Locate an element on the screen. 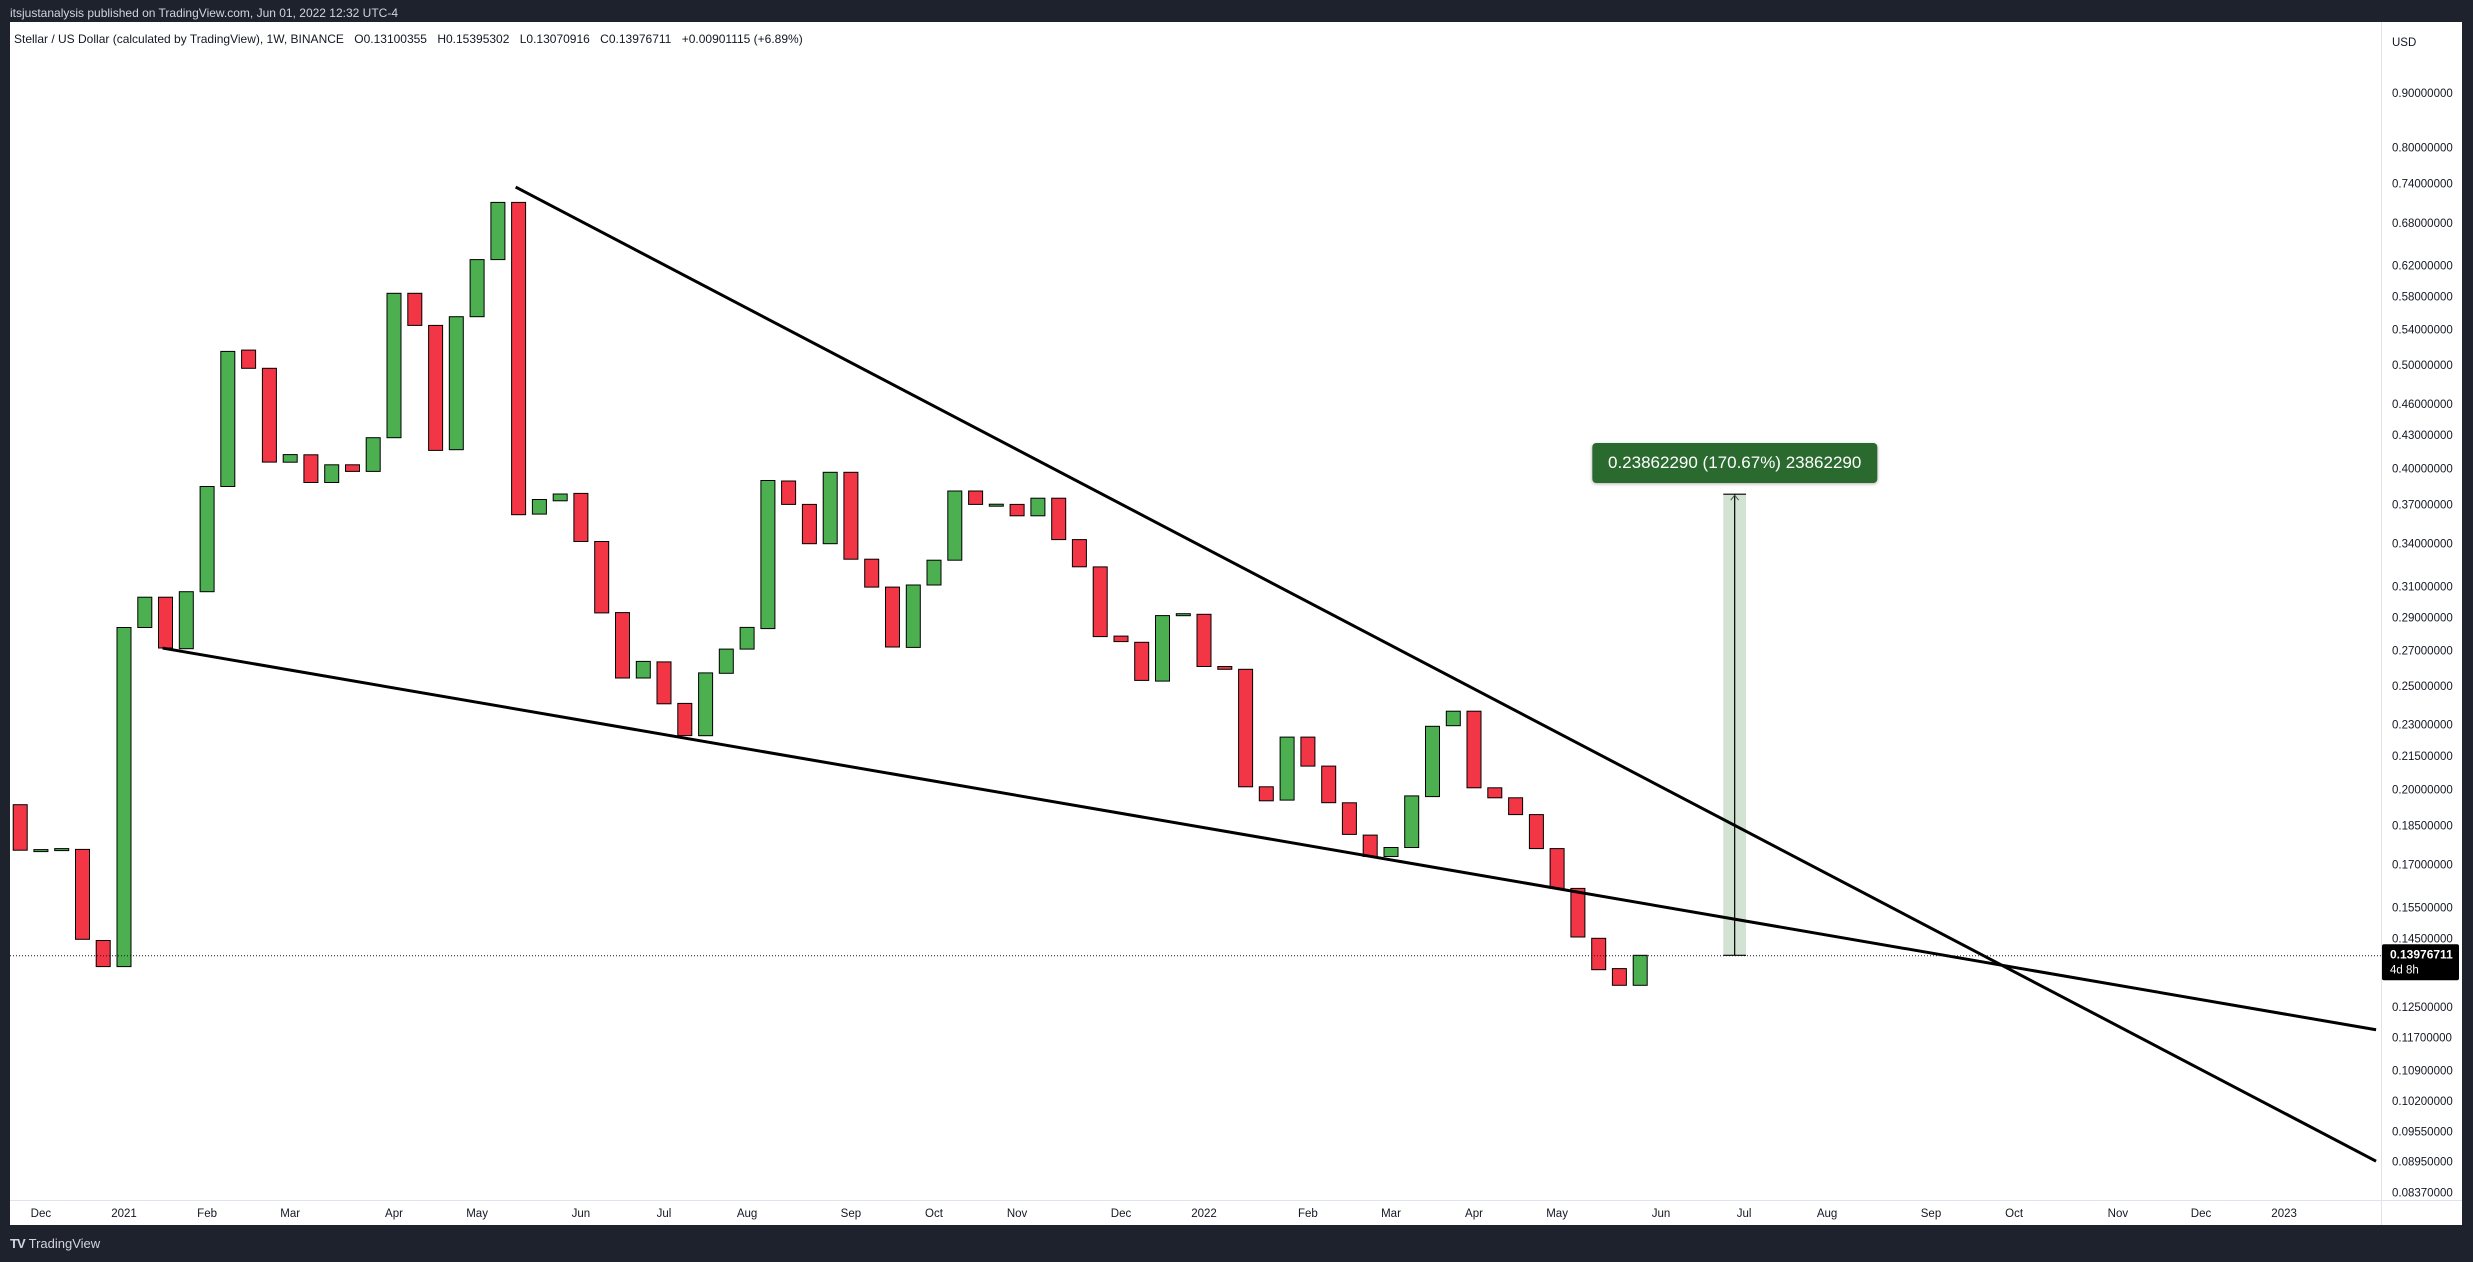 This screenshot has height=1262, width=2473. time-tick-label: 2022 is located at coordinates (1204, 1214).